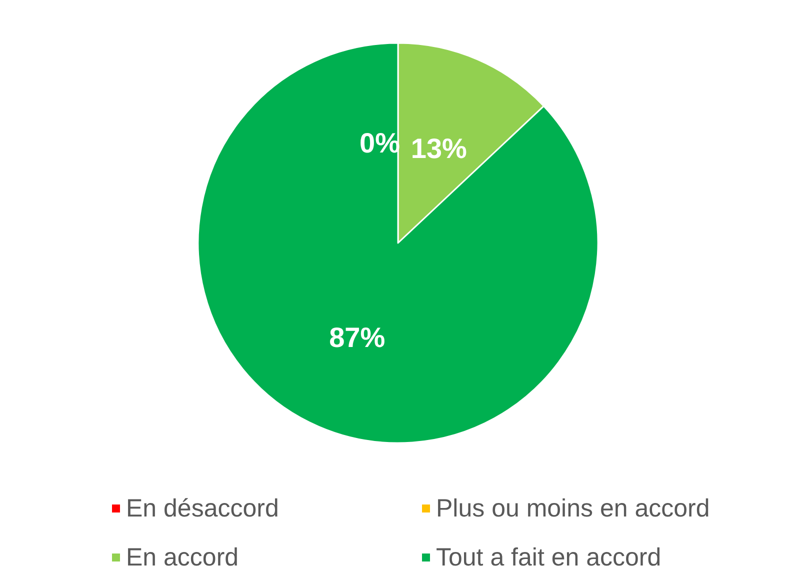 This screenshot has height=584, width=798. I want to click on data-label: 87%, so click(357, 338).